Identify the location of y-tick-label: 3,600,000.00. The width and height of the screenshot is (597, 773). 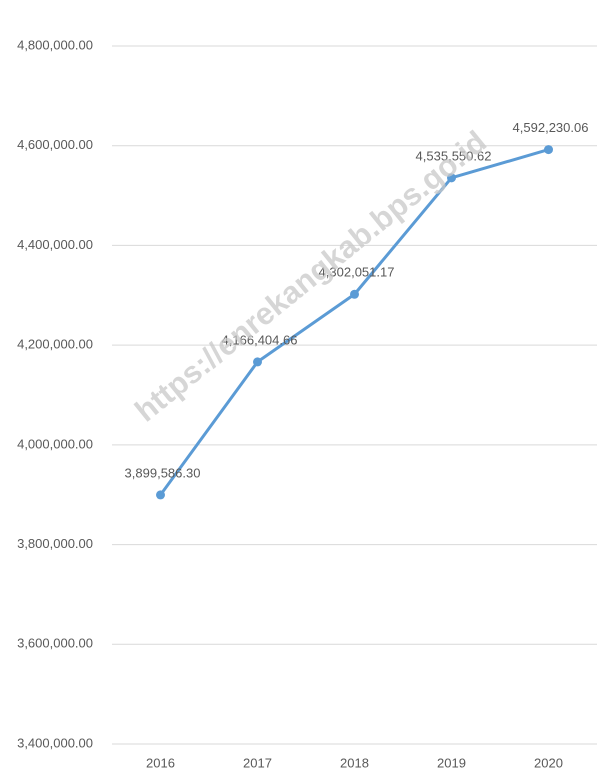
(55, 643).